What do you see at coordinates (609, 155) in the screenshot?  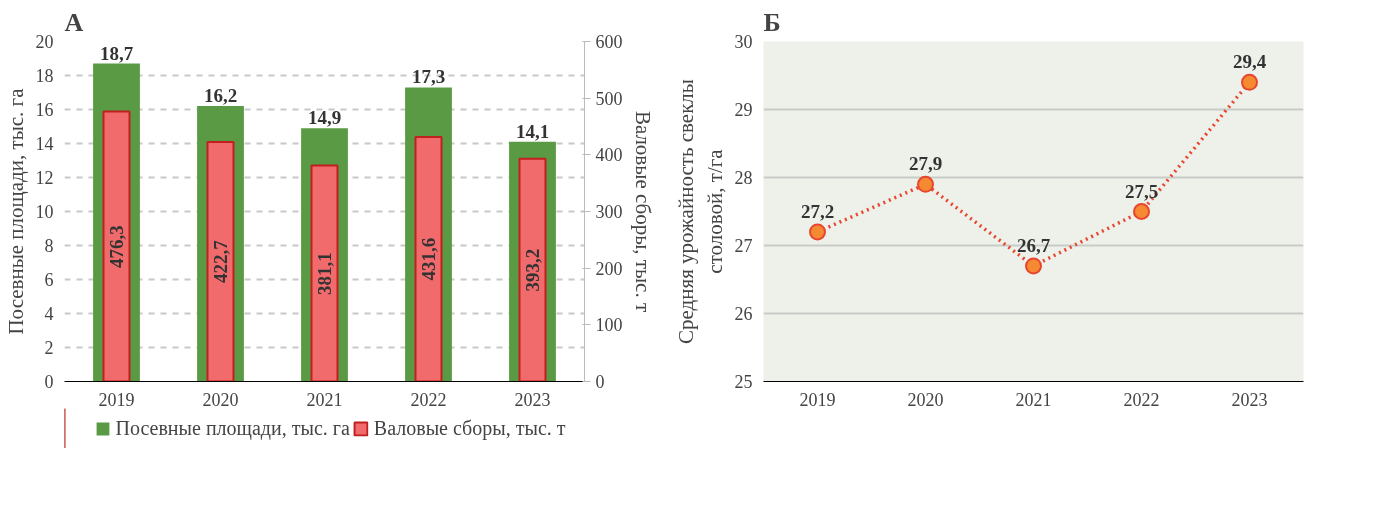 I see `y2-tick-label: 400` at bounding box center [609, 155].